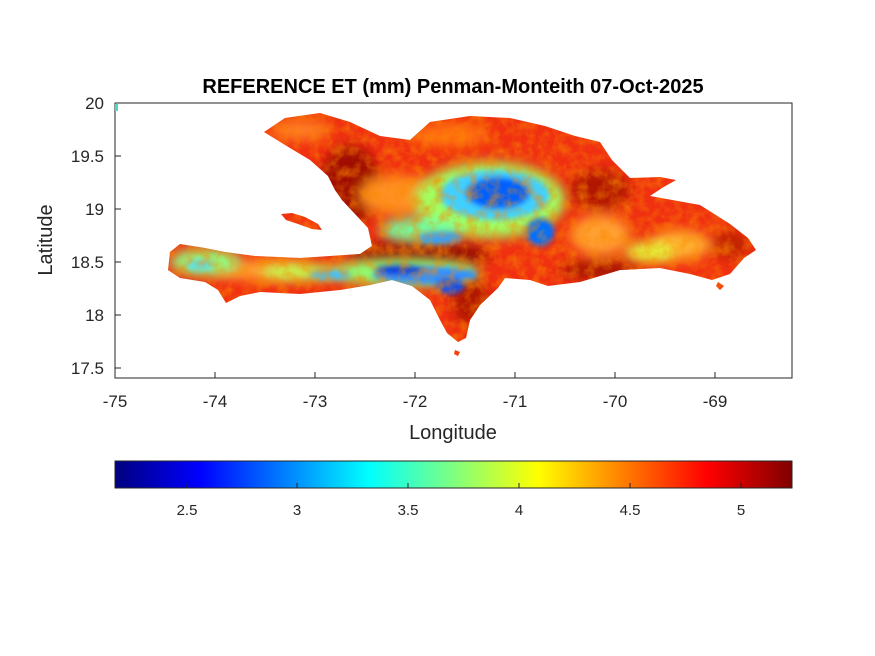  I want to click on colorbar-tick-label: 5, so click(741, 510).